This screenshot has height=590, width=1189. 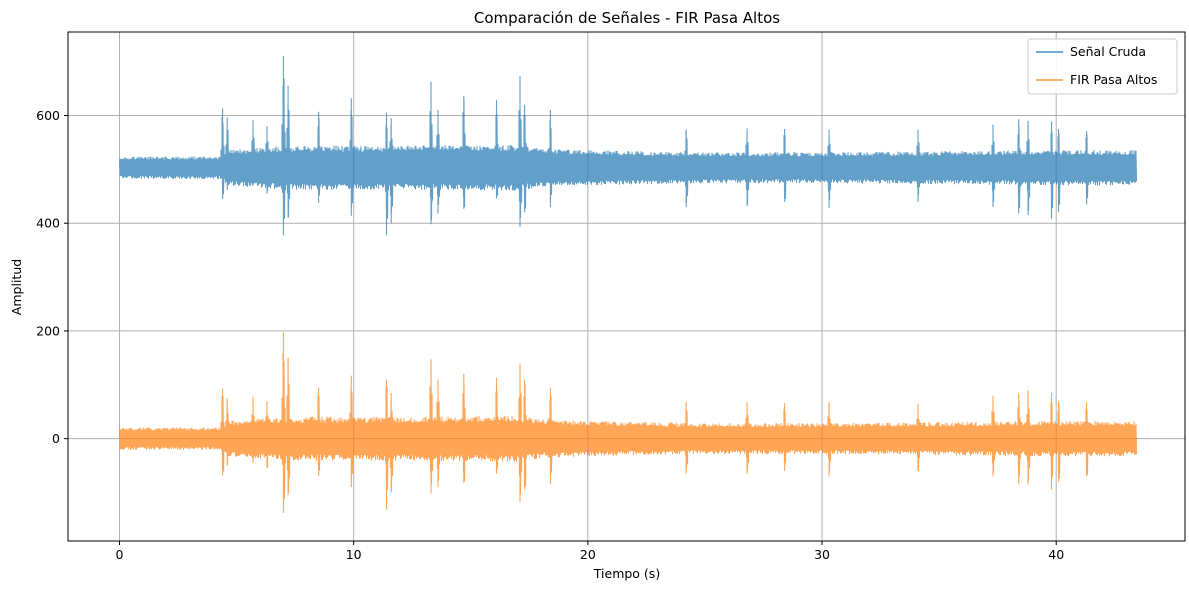 I want to click on legend: Señal Cruda FIR Pasa Altos, so click(x=1102, y=66).